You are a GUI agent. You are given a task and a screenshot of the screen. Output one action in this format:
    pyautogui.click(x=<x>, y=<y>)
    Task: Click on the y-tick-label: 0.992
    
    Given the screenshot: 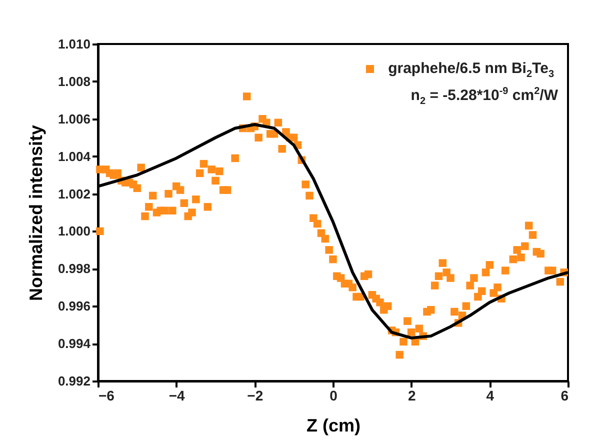 What is the action you would take?
    pyautogui.click(x=74, y=381)
    